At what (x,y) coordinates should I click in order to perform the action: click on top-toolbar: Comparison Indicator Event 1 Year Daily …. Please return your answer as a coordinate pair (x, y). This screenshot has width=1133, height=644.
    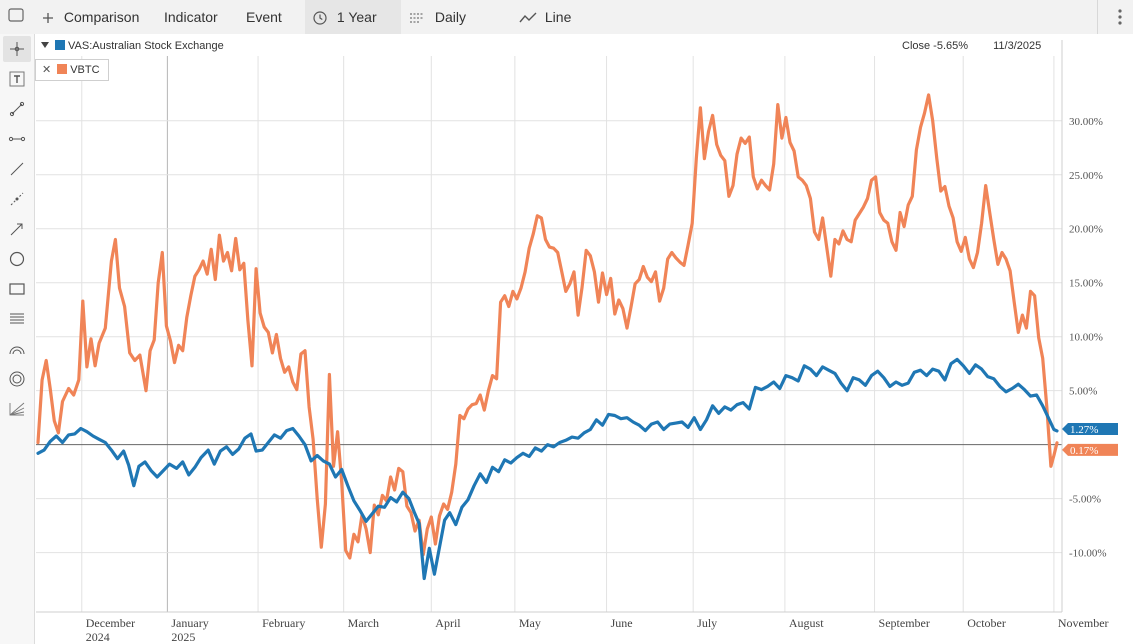
    Looking at the image, I should click on (566, 17).